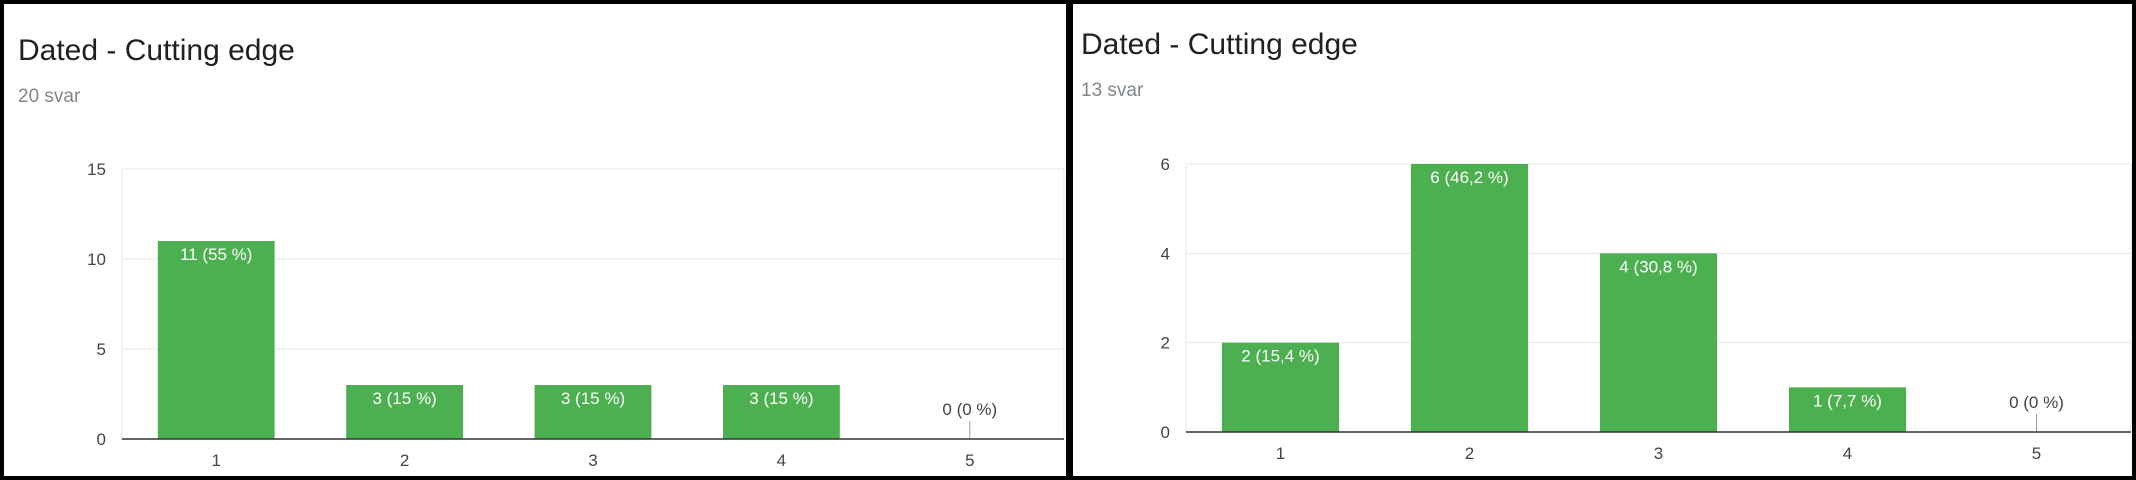  Describe the element at coordinates (1847, 400) in the screenshot. I see `data-label: 1 (7,7 %)` at that location.